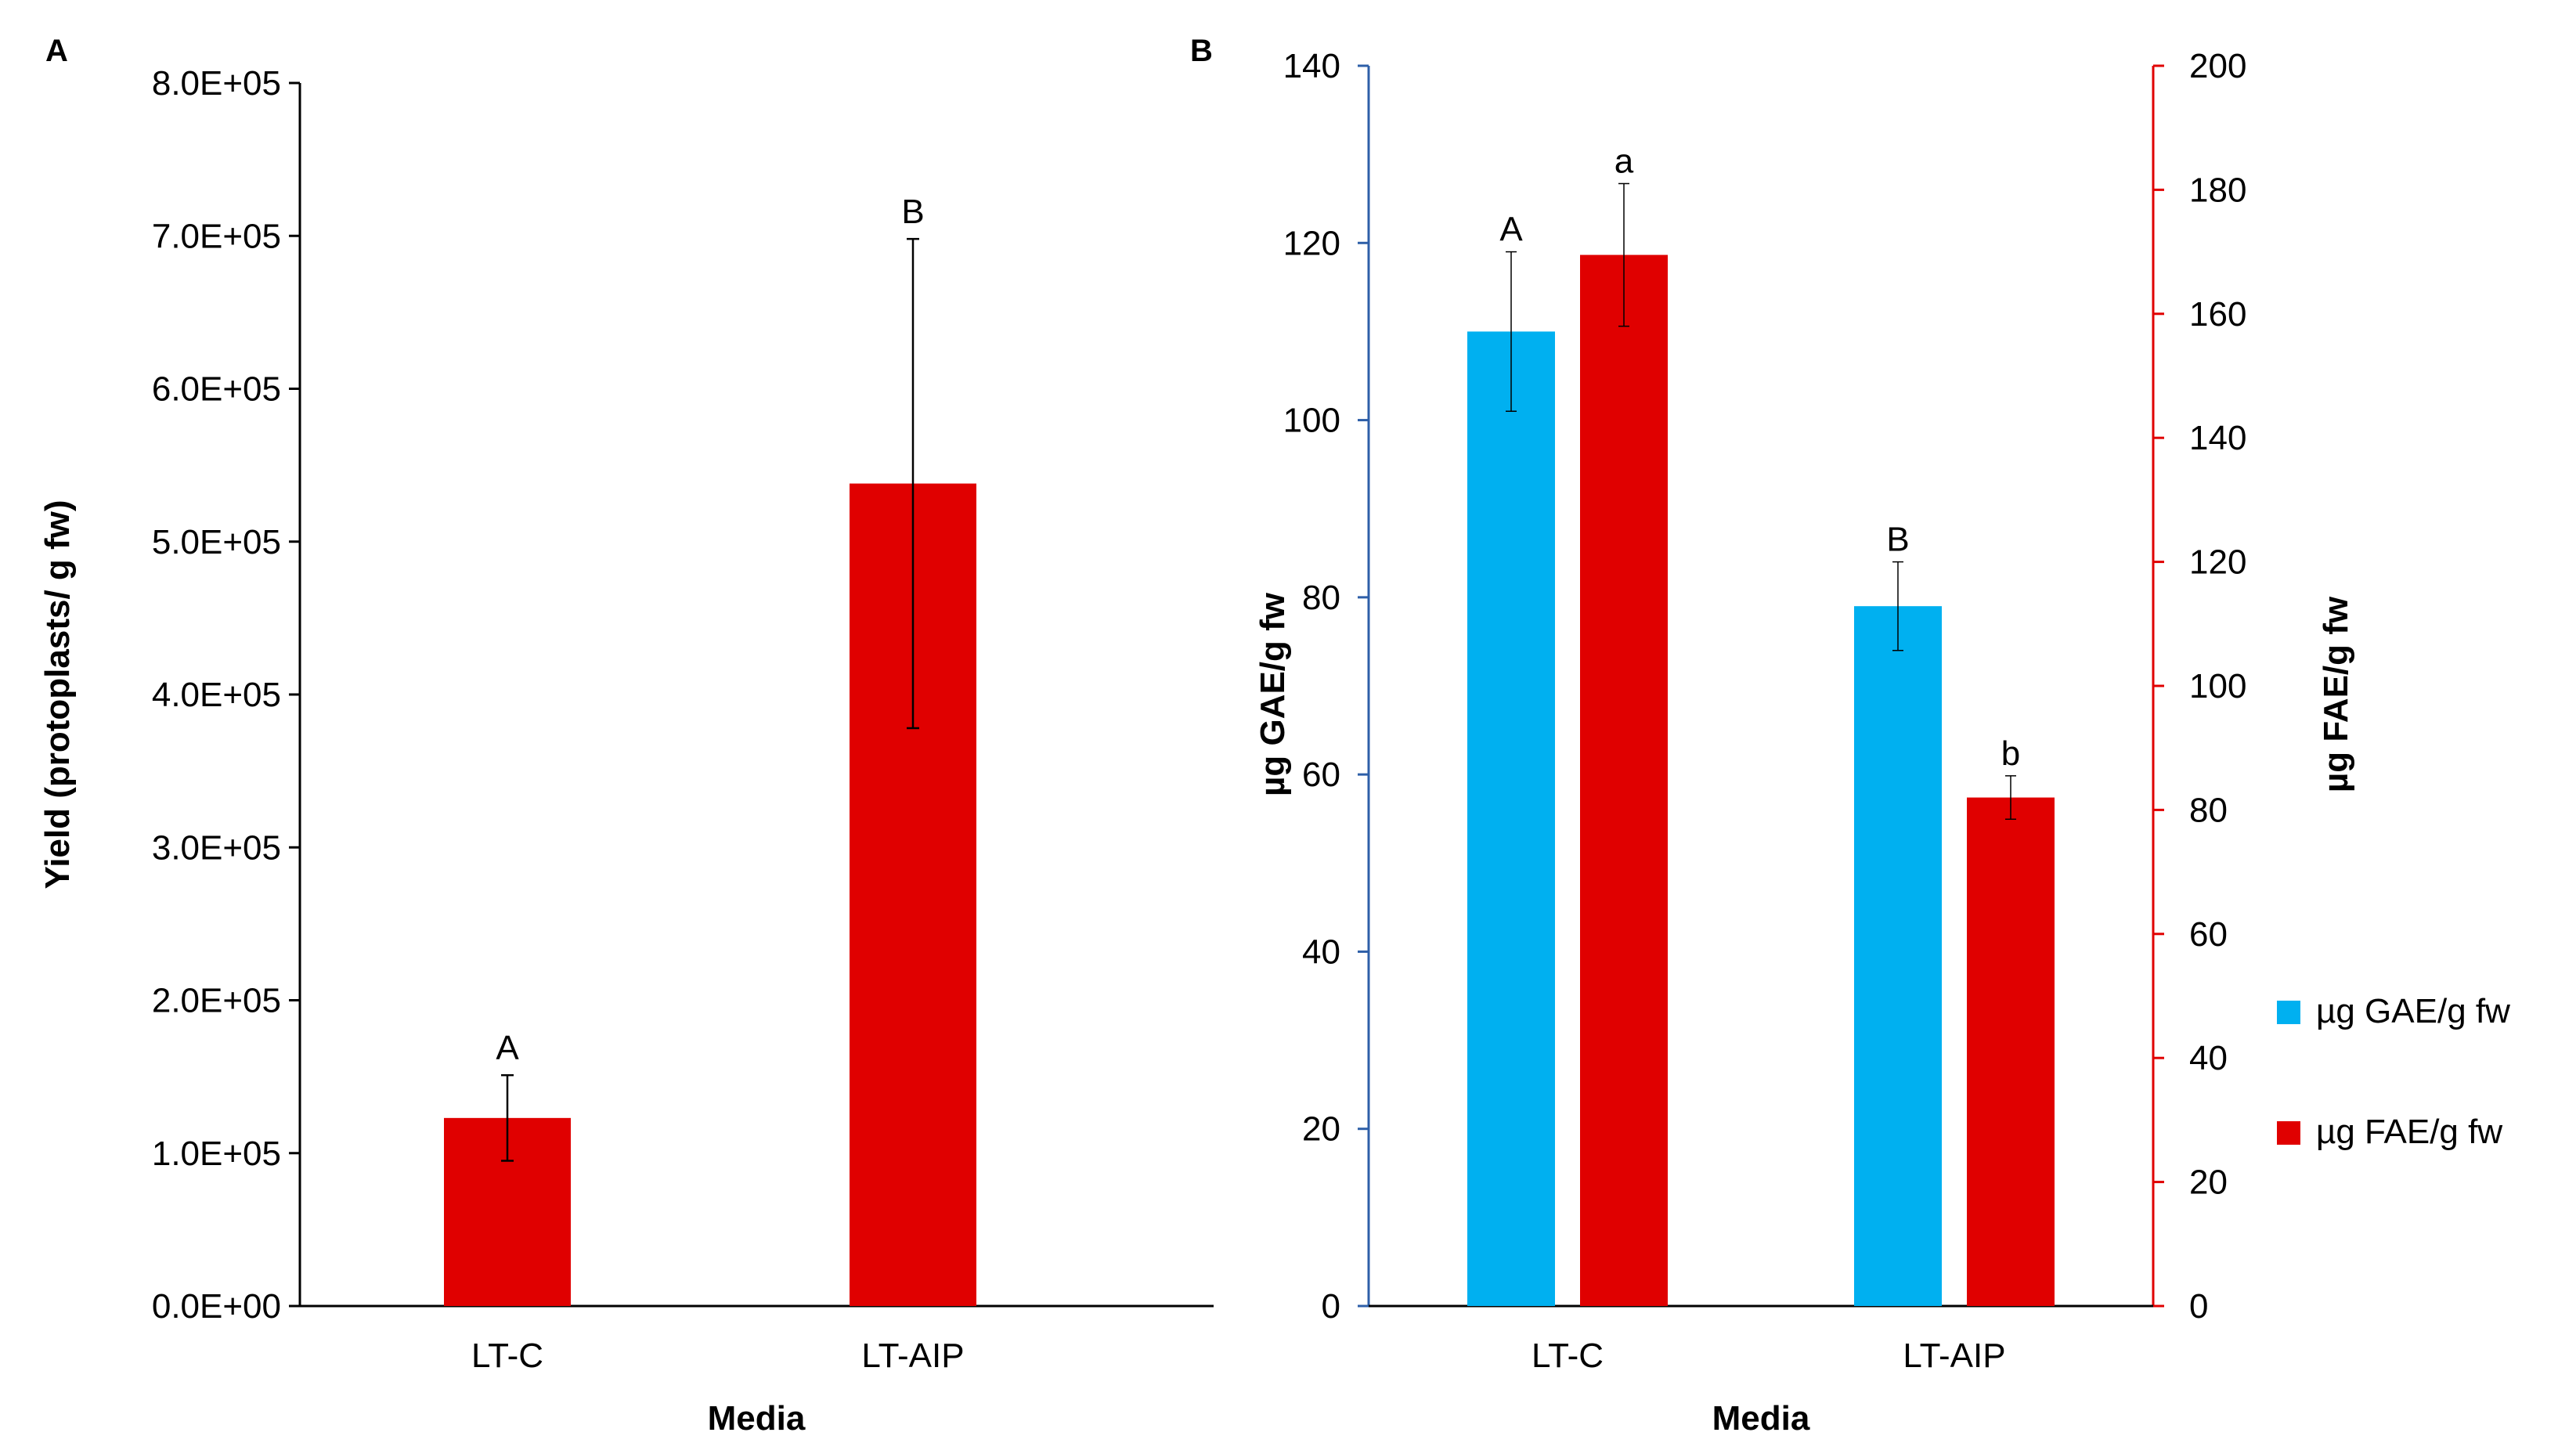 This screenshot has height=1454, width=2576. I want to click on panel-a-x-tick-label: LT-C, so click(507, 1356).